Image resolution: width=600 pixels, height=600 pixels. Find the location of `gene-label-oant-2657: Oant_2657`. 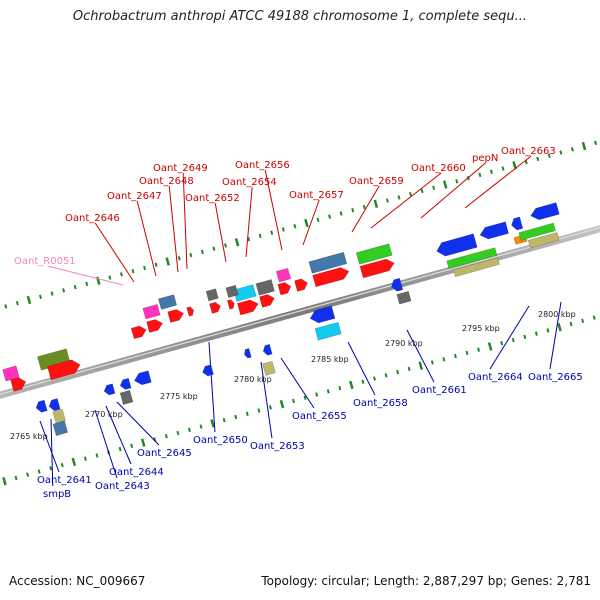

gene-label-oant-2657: Oant_2657 is located at coordinates (316, 195).